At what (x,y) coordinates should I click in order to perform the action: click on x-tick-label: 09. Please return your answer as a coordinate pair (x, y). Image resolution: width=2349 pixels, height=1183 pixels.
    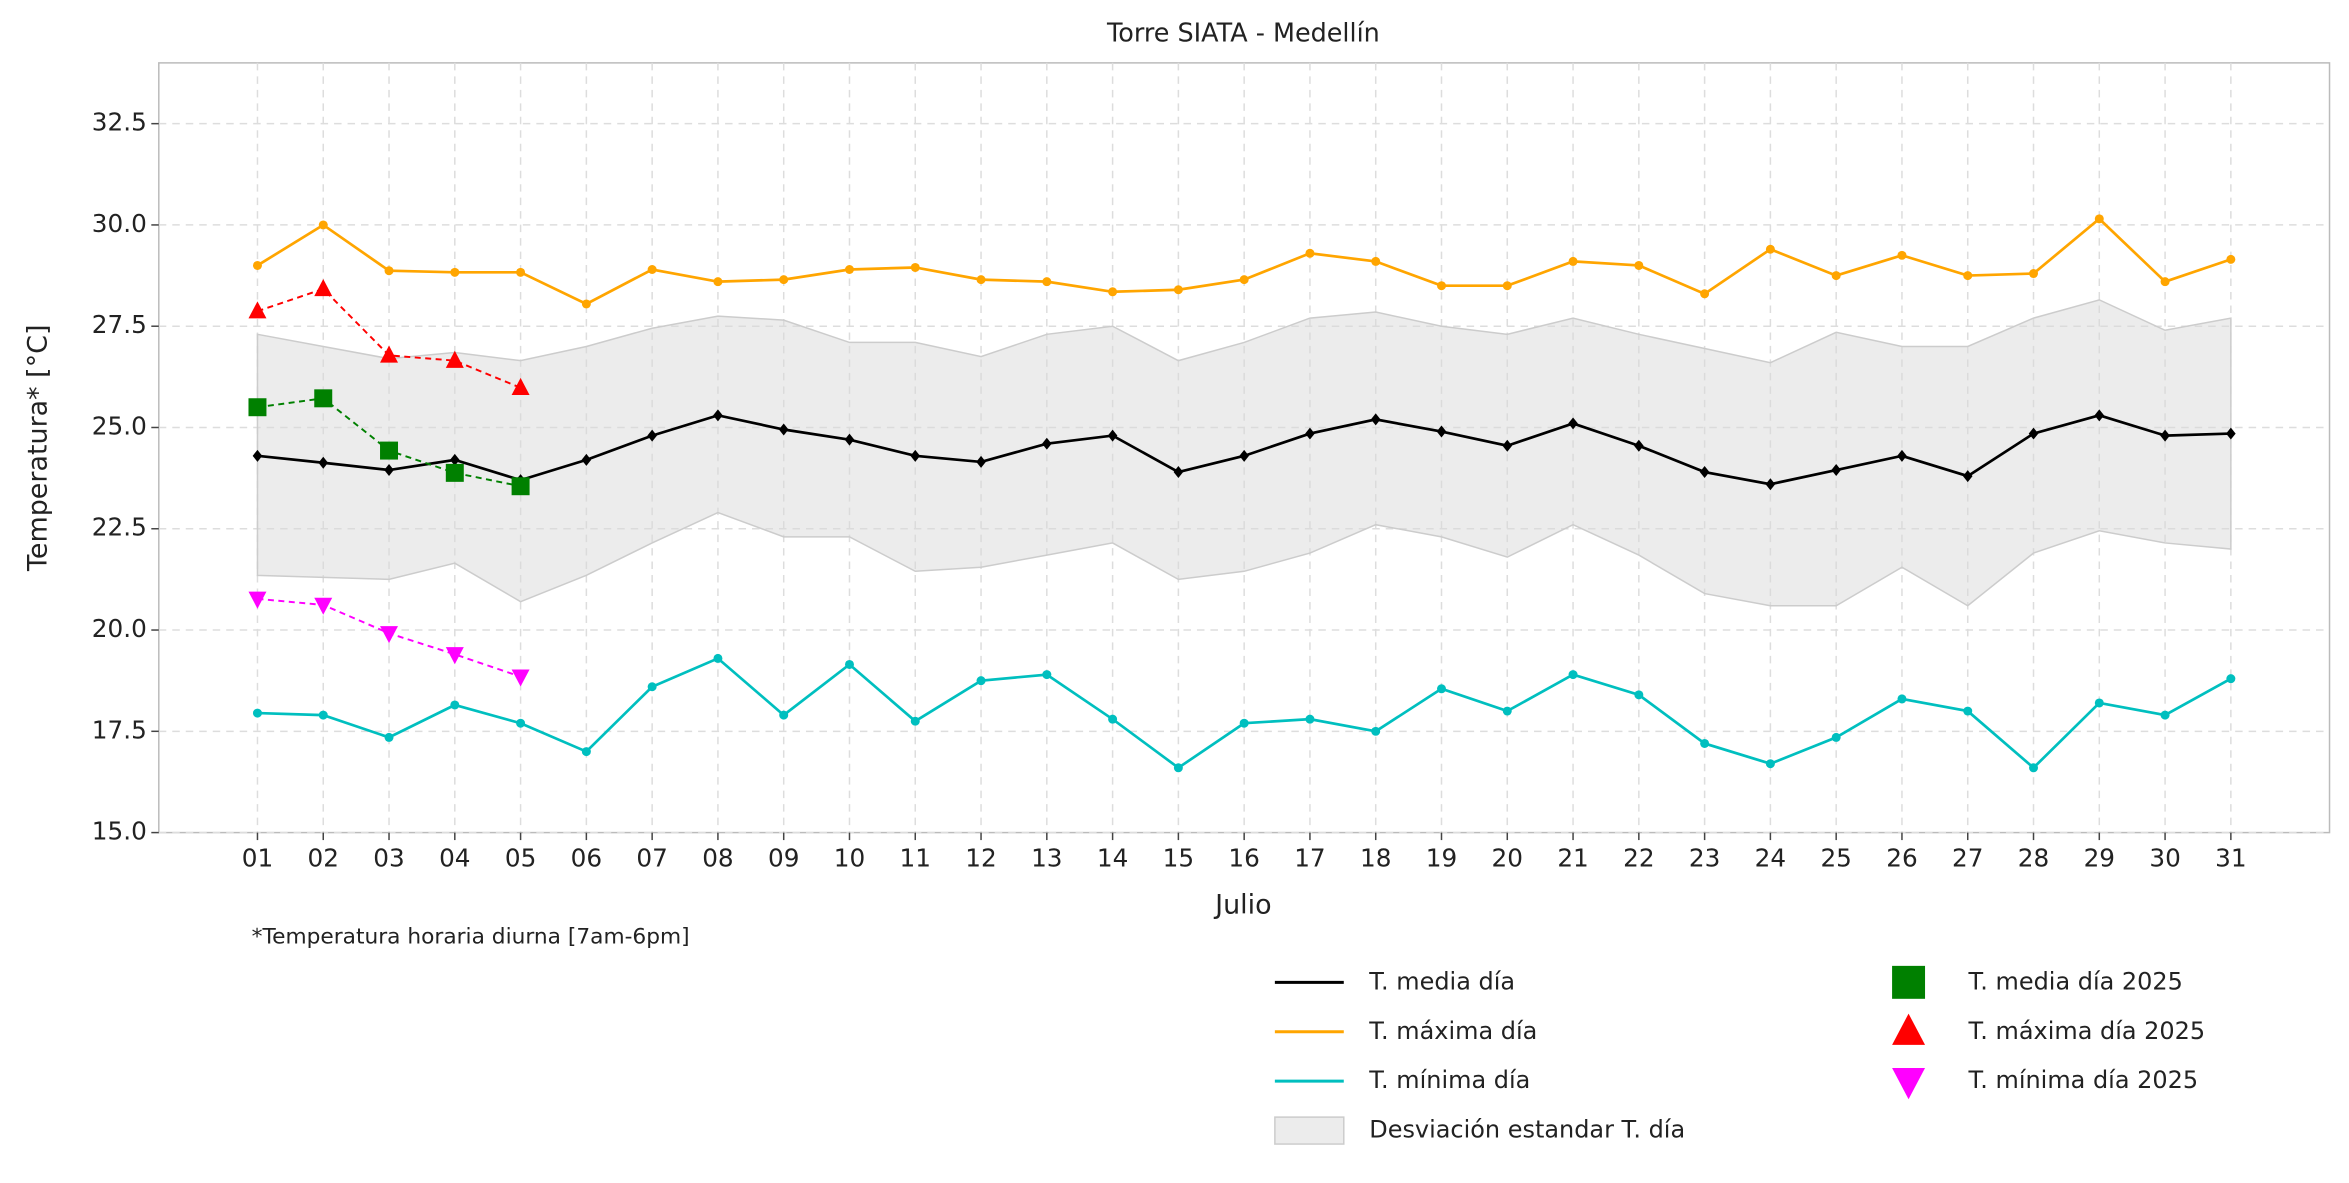
    Looking at the image, I should click on (783, 858).